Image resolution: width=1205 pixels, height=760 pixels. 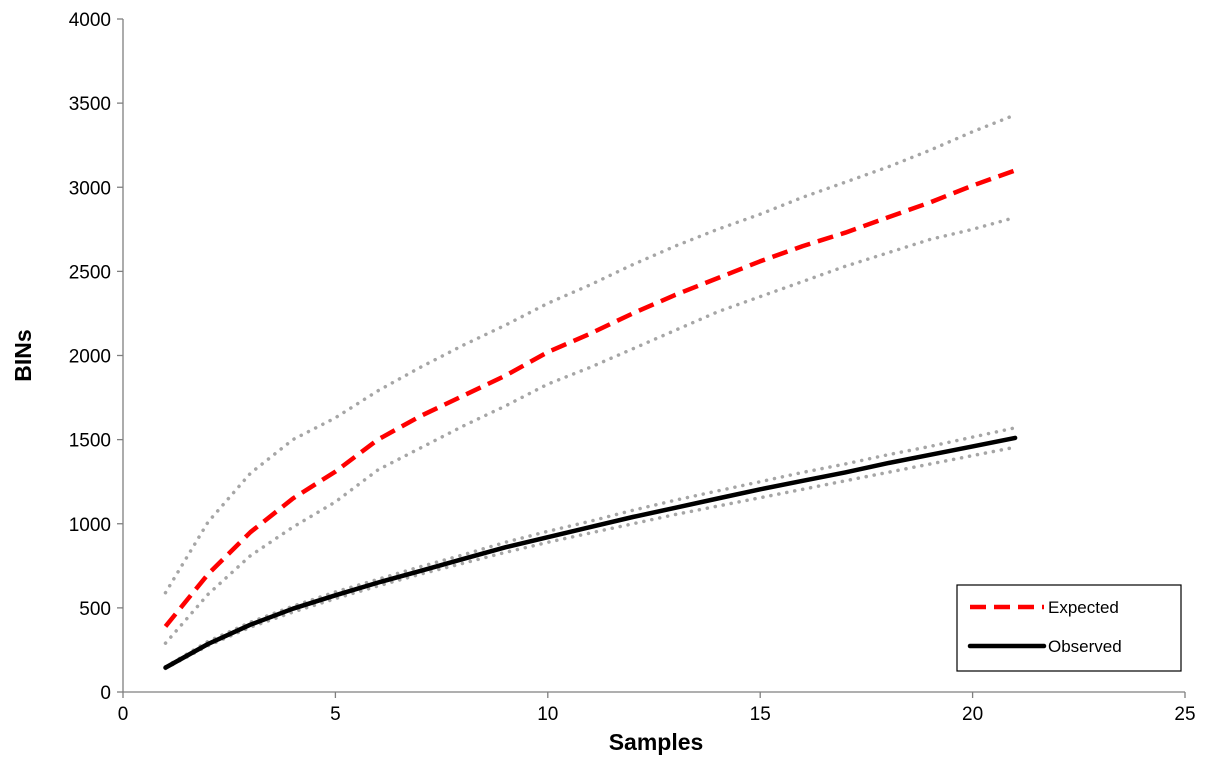 I want to click on x-tick-label: 20, so click(x=972, y=714).